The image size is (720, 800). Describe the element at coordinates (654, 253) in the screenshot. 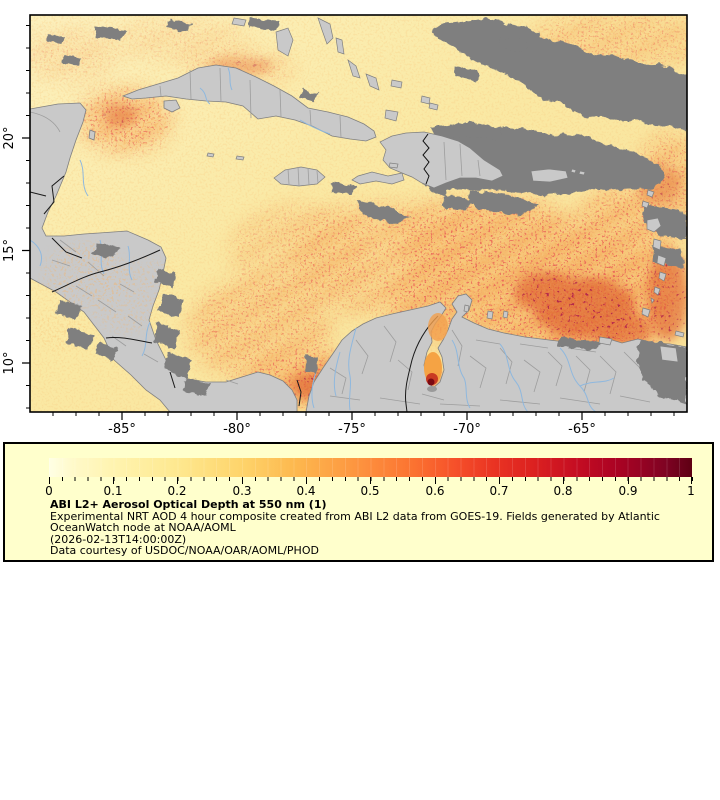

I see `land-lesser-antilles` at that location.